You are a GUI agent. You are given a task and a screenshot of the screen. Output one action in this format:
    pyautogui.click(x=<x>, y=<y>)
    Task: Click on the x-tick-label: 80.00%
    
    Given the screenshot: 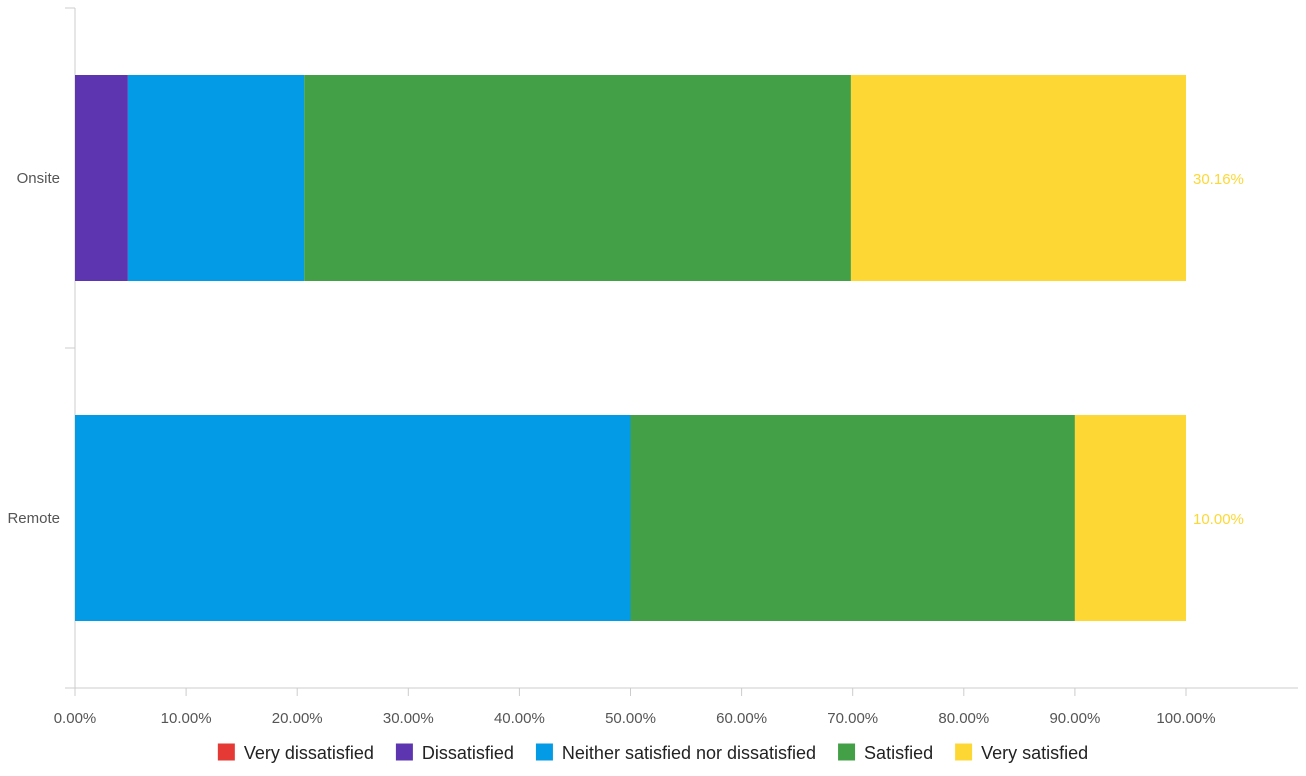 What is the action you would take?
    pyautogui.click(x=963, y=718)
    